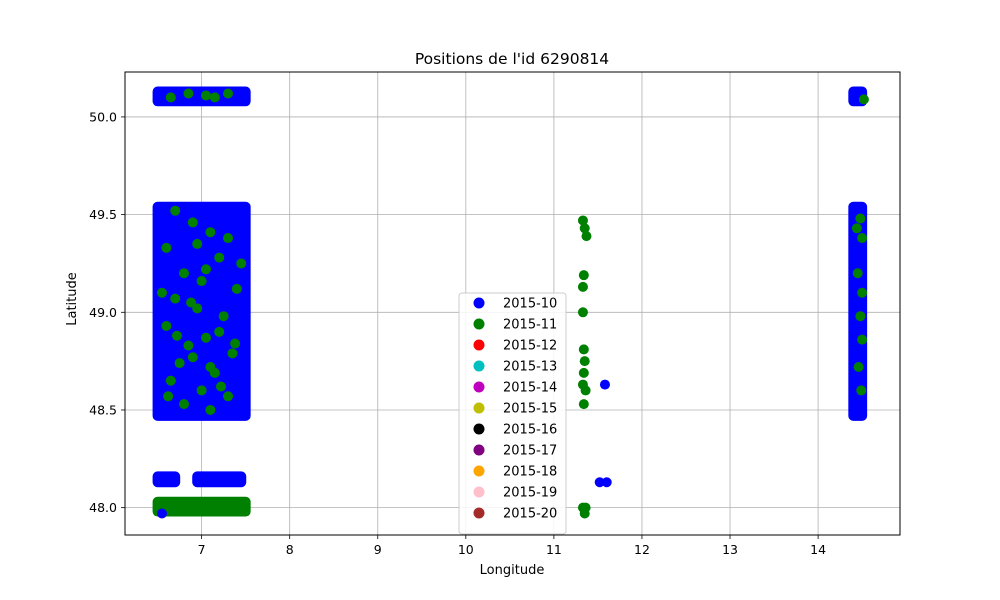  Describe the element at coordinates (530, 472) in the screenshot. I see `legend-label: 2015-18` at that location.